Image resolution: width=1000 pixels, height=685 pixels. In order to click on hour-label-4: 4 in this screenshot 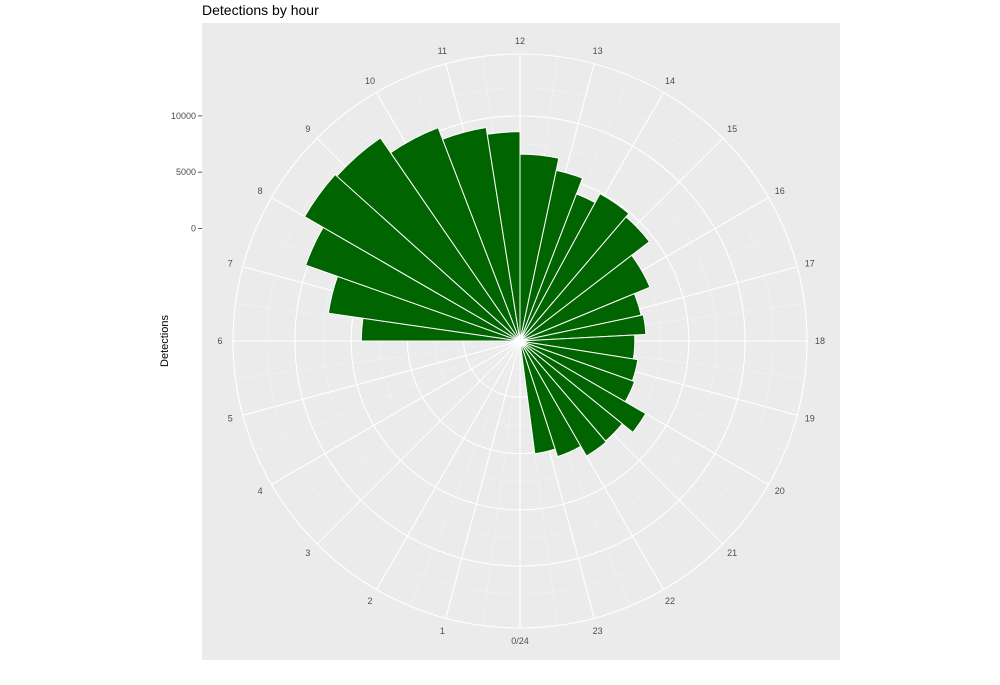, I will do `click(260, 491)`.